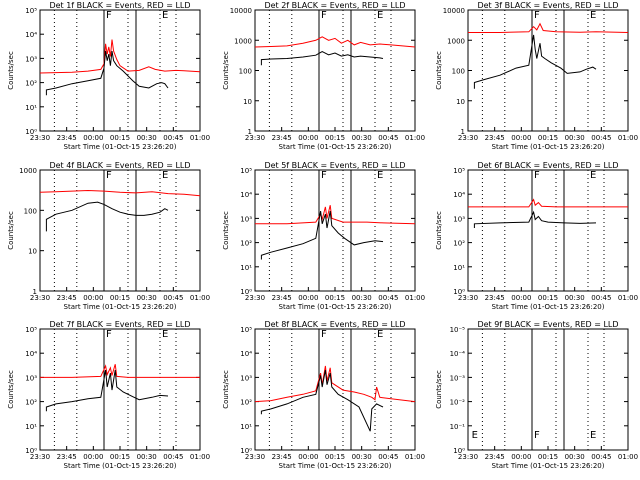 Image resolution: width=640 pixels, height=480 pixels. I want to click on chart-title: Det 2f BLACK = Events, RED = LLD, so click(334, 5).